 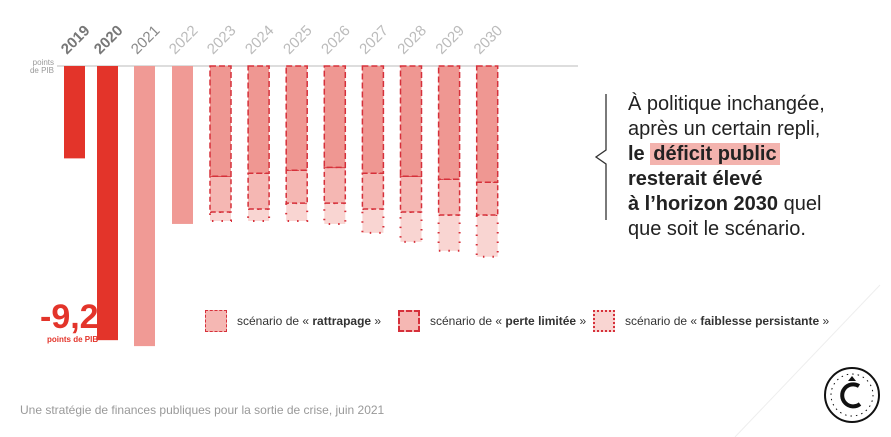 What do you see at coordinates (336, 40) in the screenshot?
I see `x-tick-label: 2026` at bounding box center [336, 40].